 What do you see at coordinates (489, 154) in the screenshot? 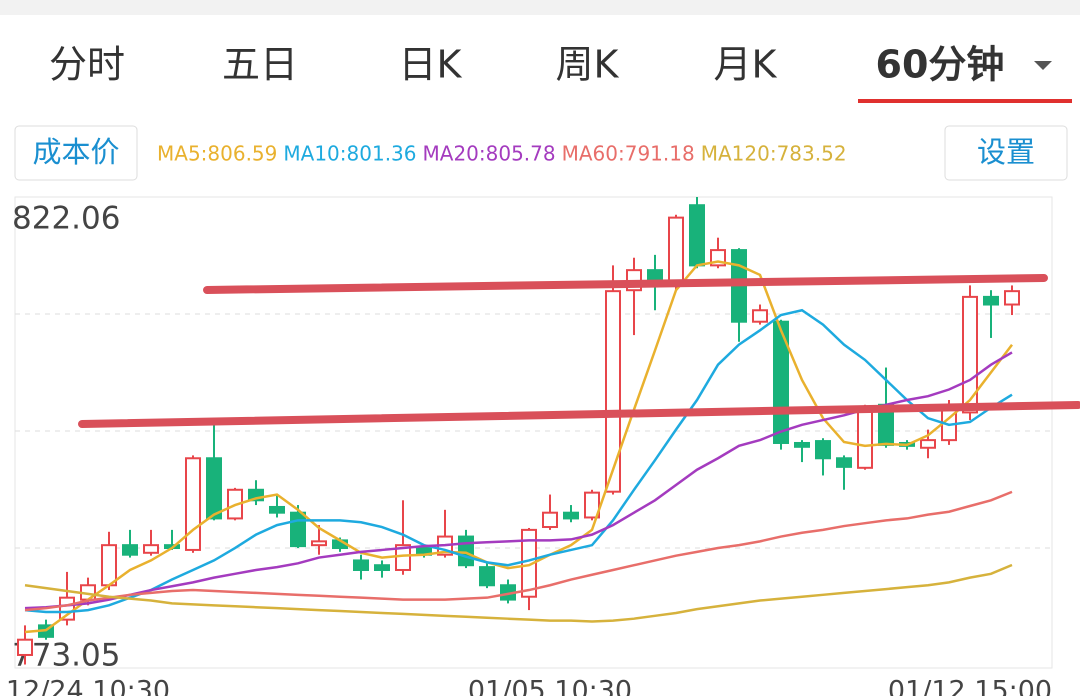
I see `legend-entry: MA20:805.78` at bounding box center [489, 154].